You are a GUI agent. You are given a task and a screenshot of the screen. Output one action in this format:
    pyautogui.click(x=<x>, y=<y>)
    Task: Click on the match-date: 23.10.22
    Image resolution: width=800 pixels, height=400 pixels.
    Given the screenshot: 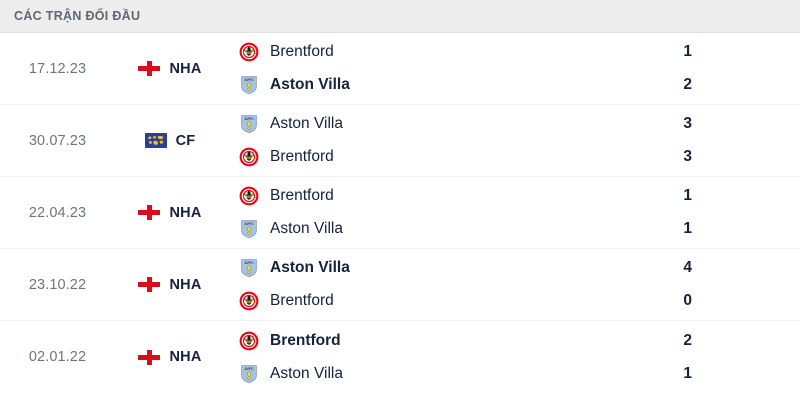 What is the action you would take?
    pyautogui.click(x=57, y=284)
    